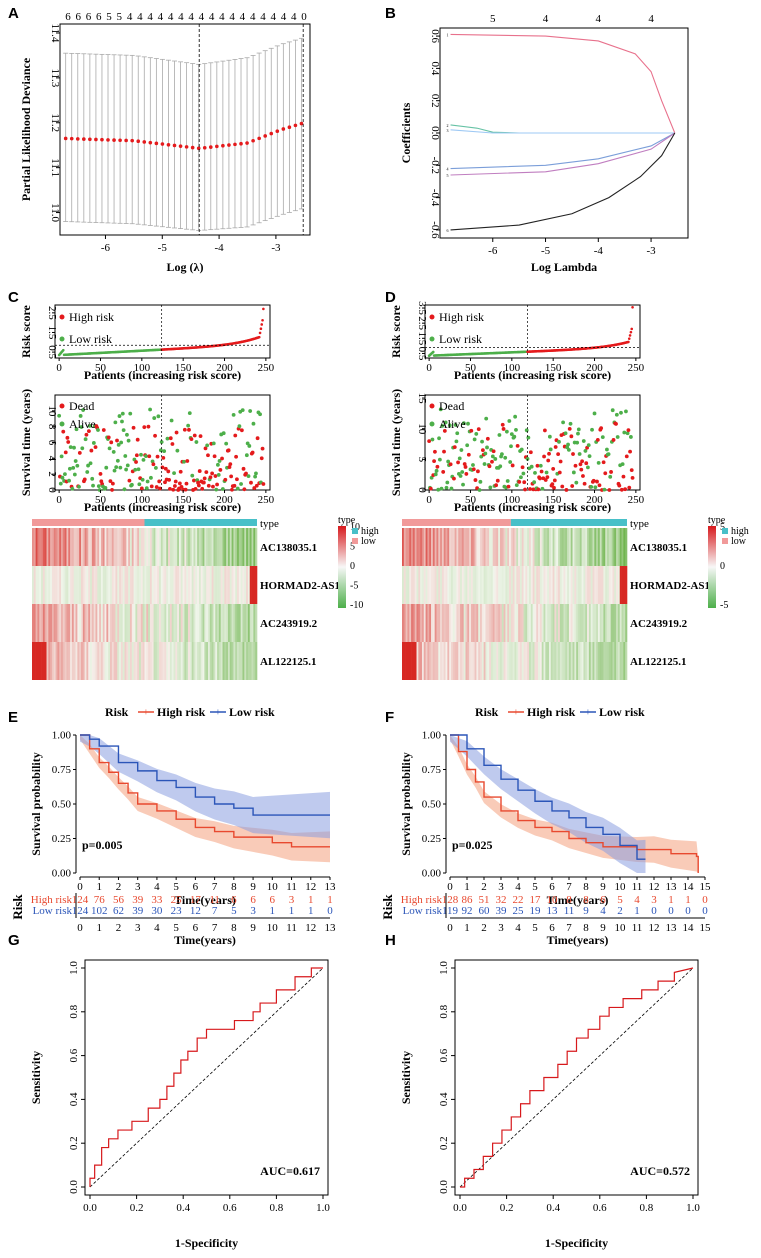 This screenshot has width=761, height=1258. What do you see at coordinates (422, 429) in the screenshot?
I see `panel-d-surv-ytick-label: 10` at bounding box center [422, 429].